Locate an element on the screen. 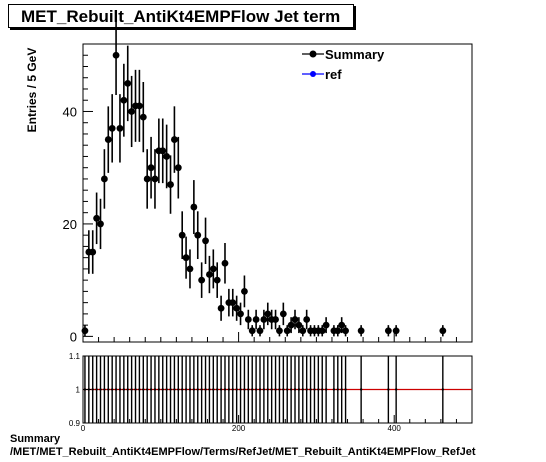 The image size is (546, 462). y-tick-label: 20 is located at coordinates (70, 224).